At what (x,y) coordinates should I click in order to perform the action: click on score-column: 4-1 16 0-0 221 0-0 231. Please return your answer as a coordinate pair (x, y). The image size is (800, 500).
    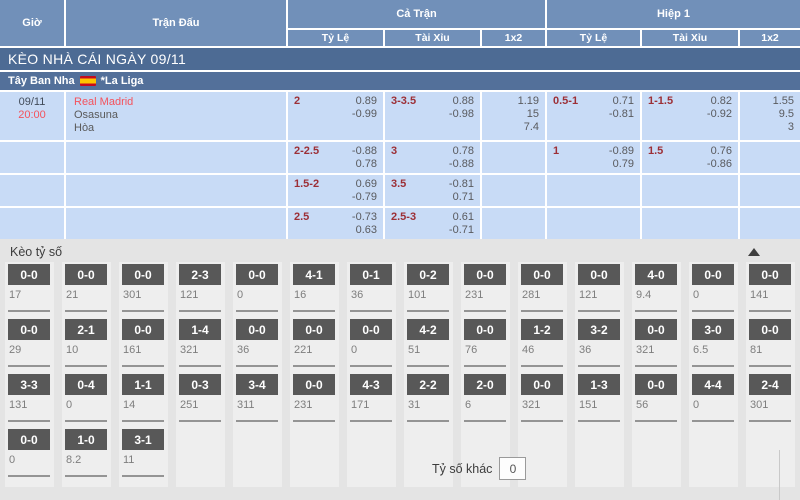
    Looking at the image, I should click on (314, 374).